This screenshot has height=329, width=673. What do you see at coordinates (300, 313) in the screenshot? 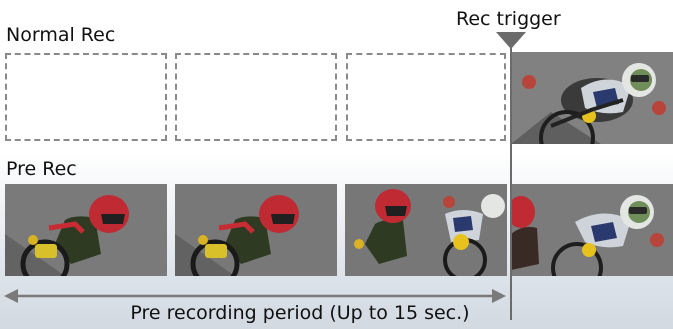
I see `pre-recording-period-label: Pre recording period (Up to 15 sec.)` at bounding box center [300, 313].